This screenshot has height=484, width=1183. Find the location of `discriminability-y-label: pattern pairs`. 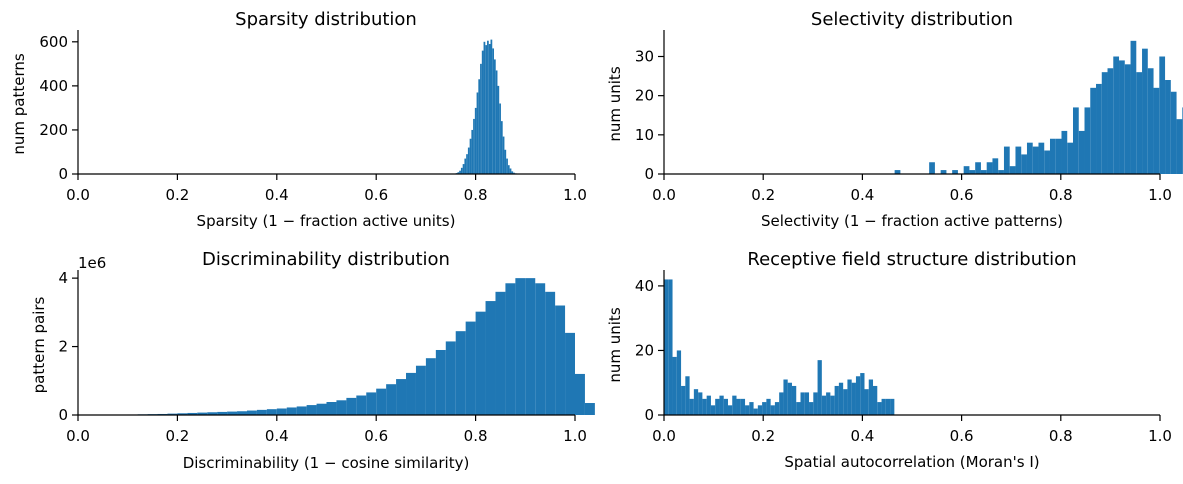

discriminability-y-label: pattern pairs is located at coordinates (39, 344).